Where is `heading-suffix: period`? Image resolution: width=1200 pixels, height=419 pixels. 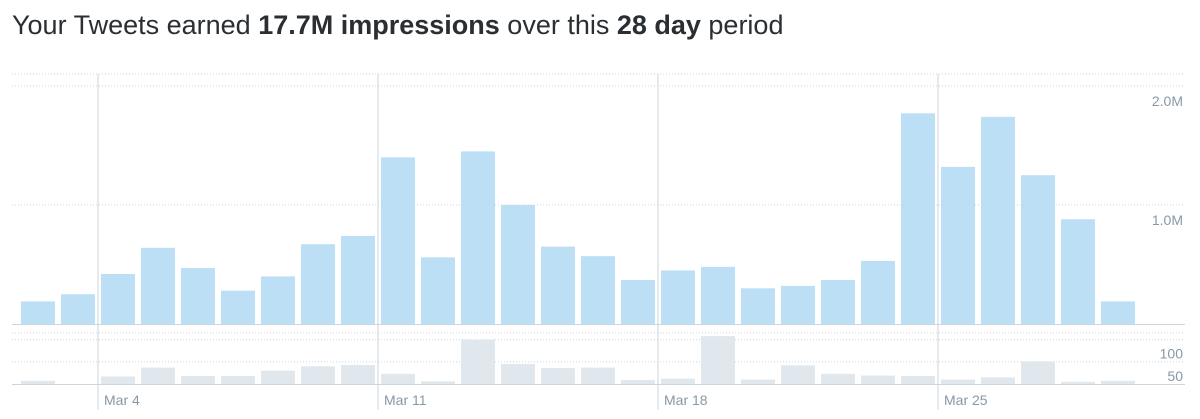
heading-suffix: period is located at coordinates (742, 25).